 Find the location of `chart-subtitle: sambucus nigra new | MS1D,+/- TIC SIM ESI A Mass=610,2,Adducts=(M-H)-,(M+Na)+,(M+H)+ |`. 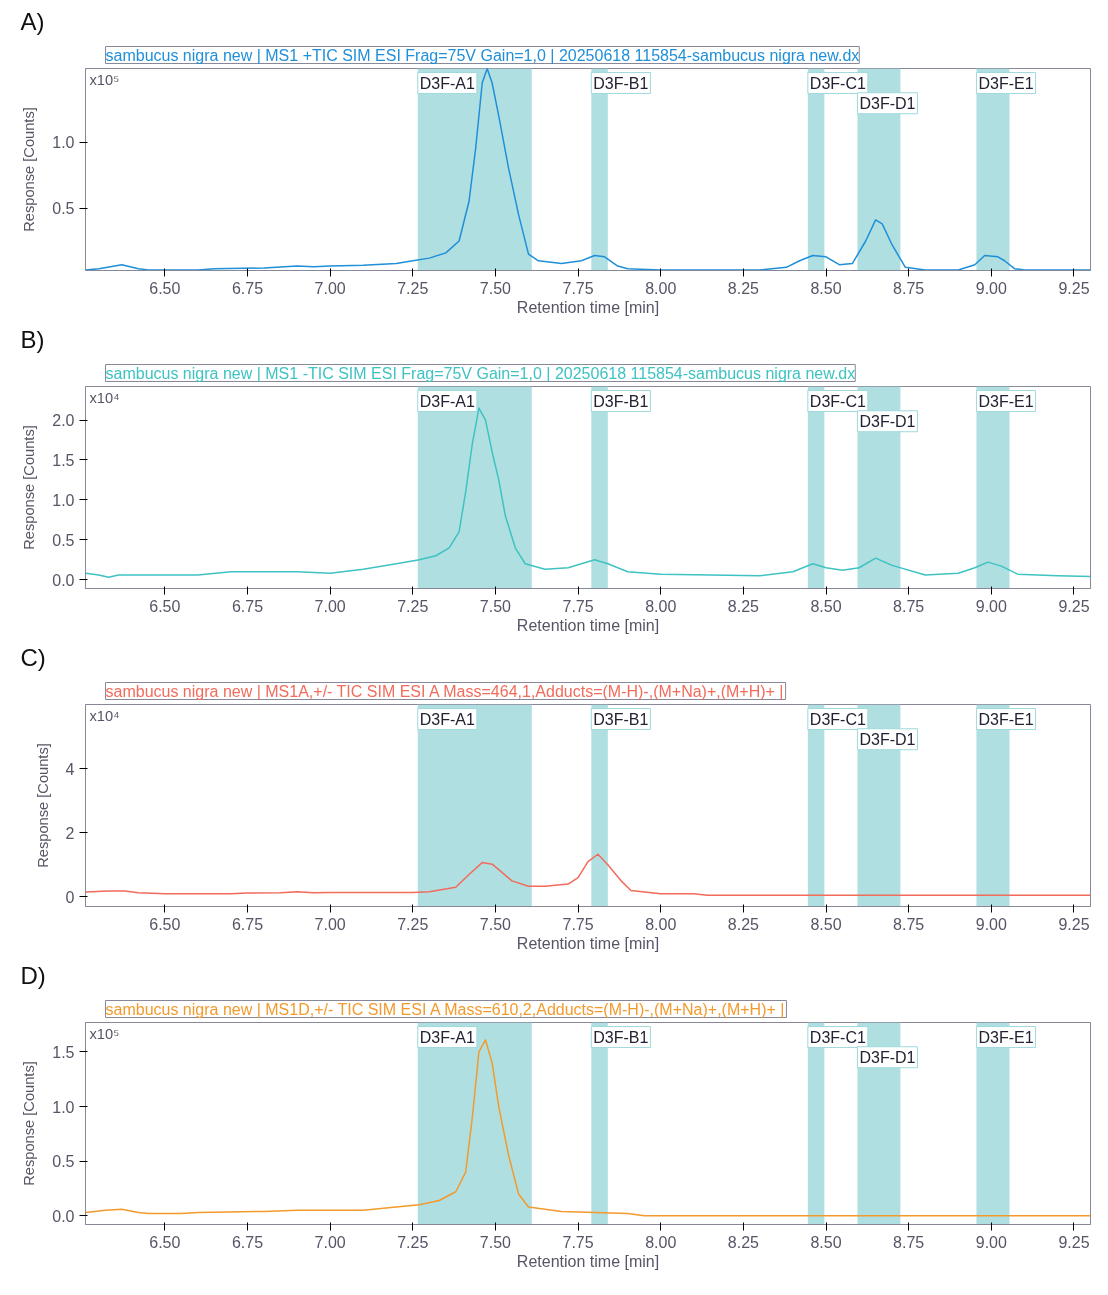

chart-subtitle: sambucus nigra new | MS1D,+/- TIC SIM ESI A Mass=610,2,Adducts=(M-H)-,(M+Na)+,(M+H)+ | is located at coordinates (445, 1009).